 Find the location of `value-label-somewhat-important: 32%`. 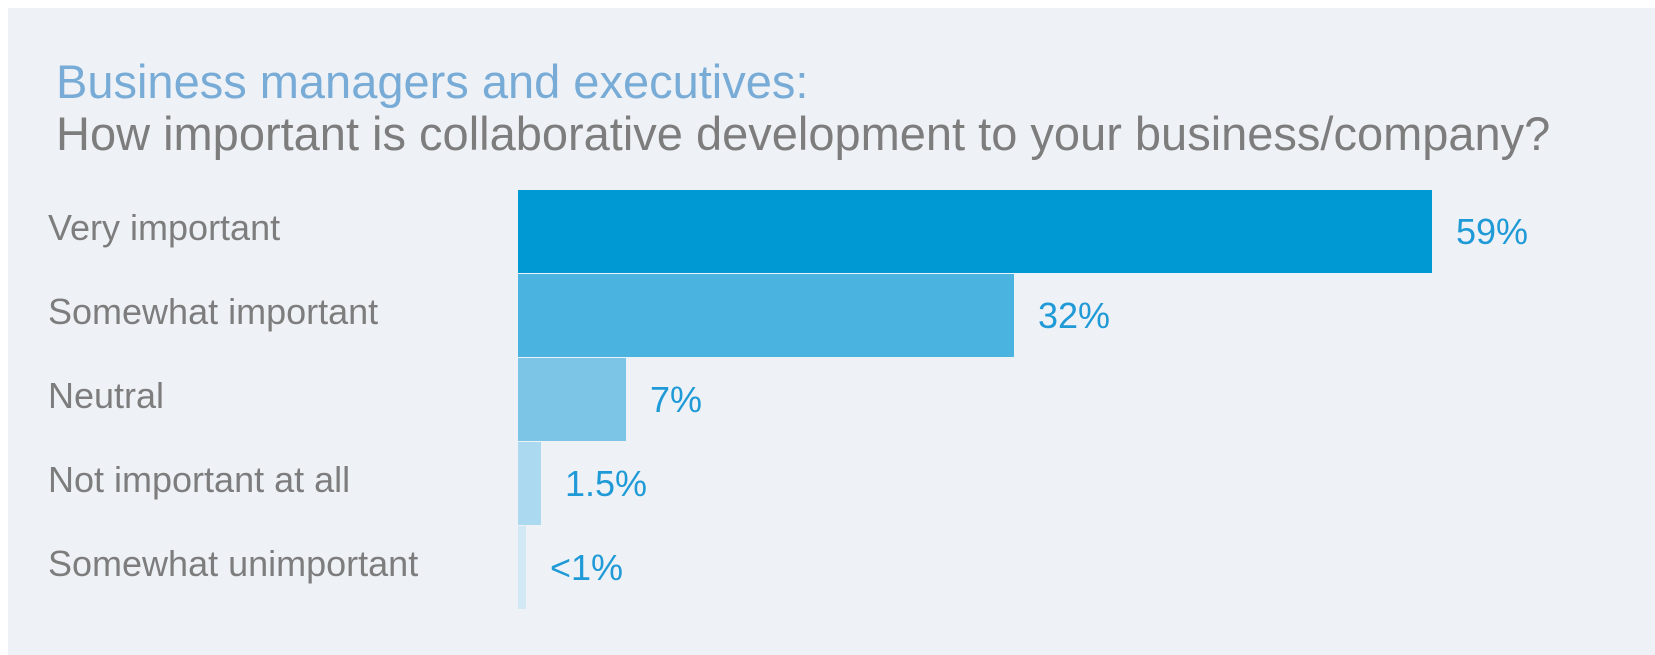

value-label-somewhat-important: 32% is located at coordinates (1074, 315).